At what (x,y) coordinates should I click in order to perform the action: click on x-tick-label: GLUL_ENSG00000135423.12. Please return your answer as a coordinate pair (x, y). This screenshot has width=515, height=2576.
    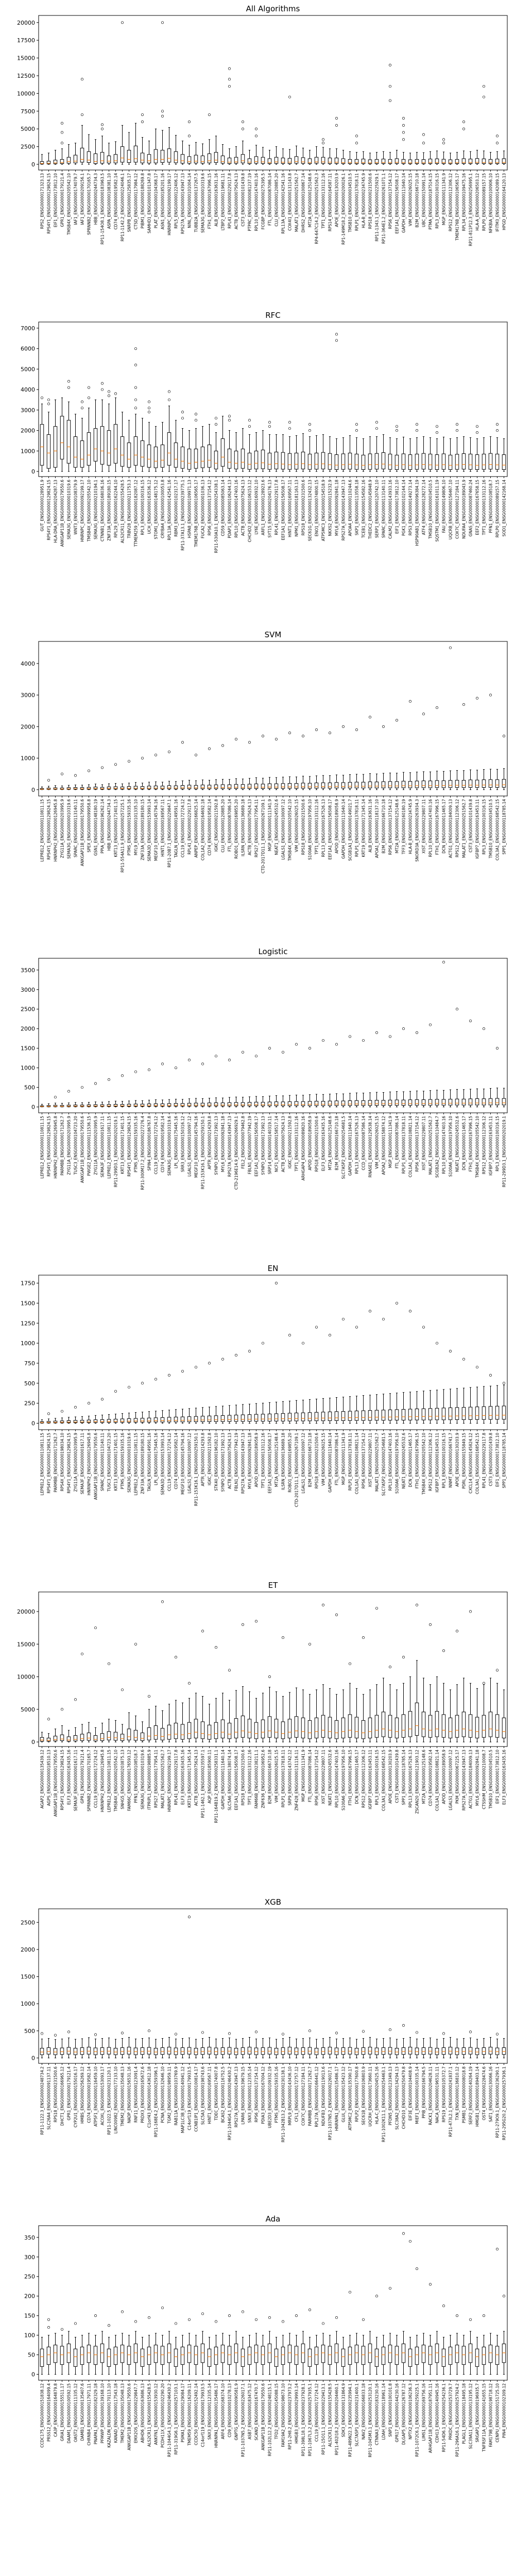
    Looking at the image, I should click on (343, 2094).